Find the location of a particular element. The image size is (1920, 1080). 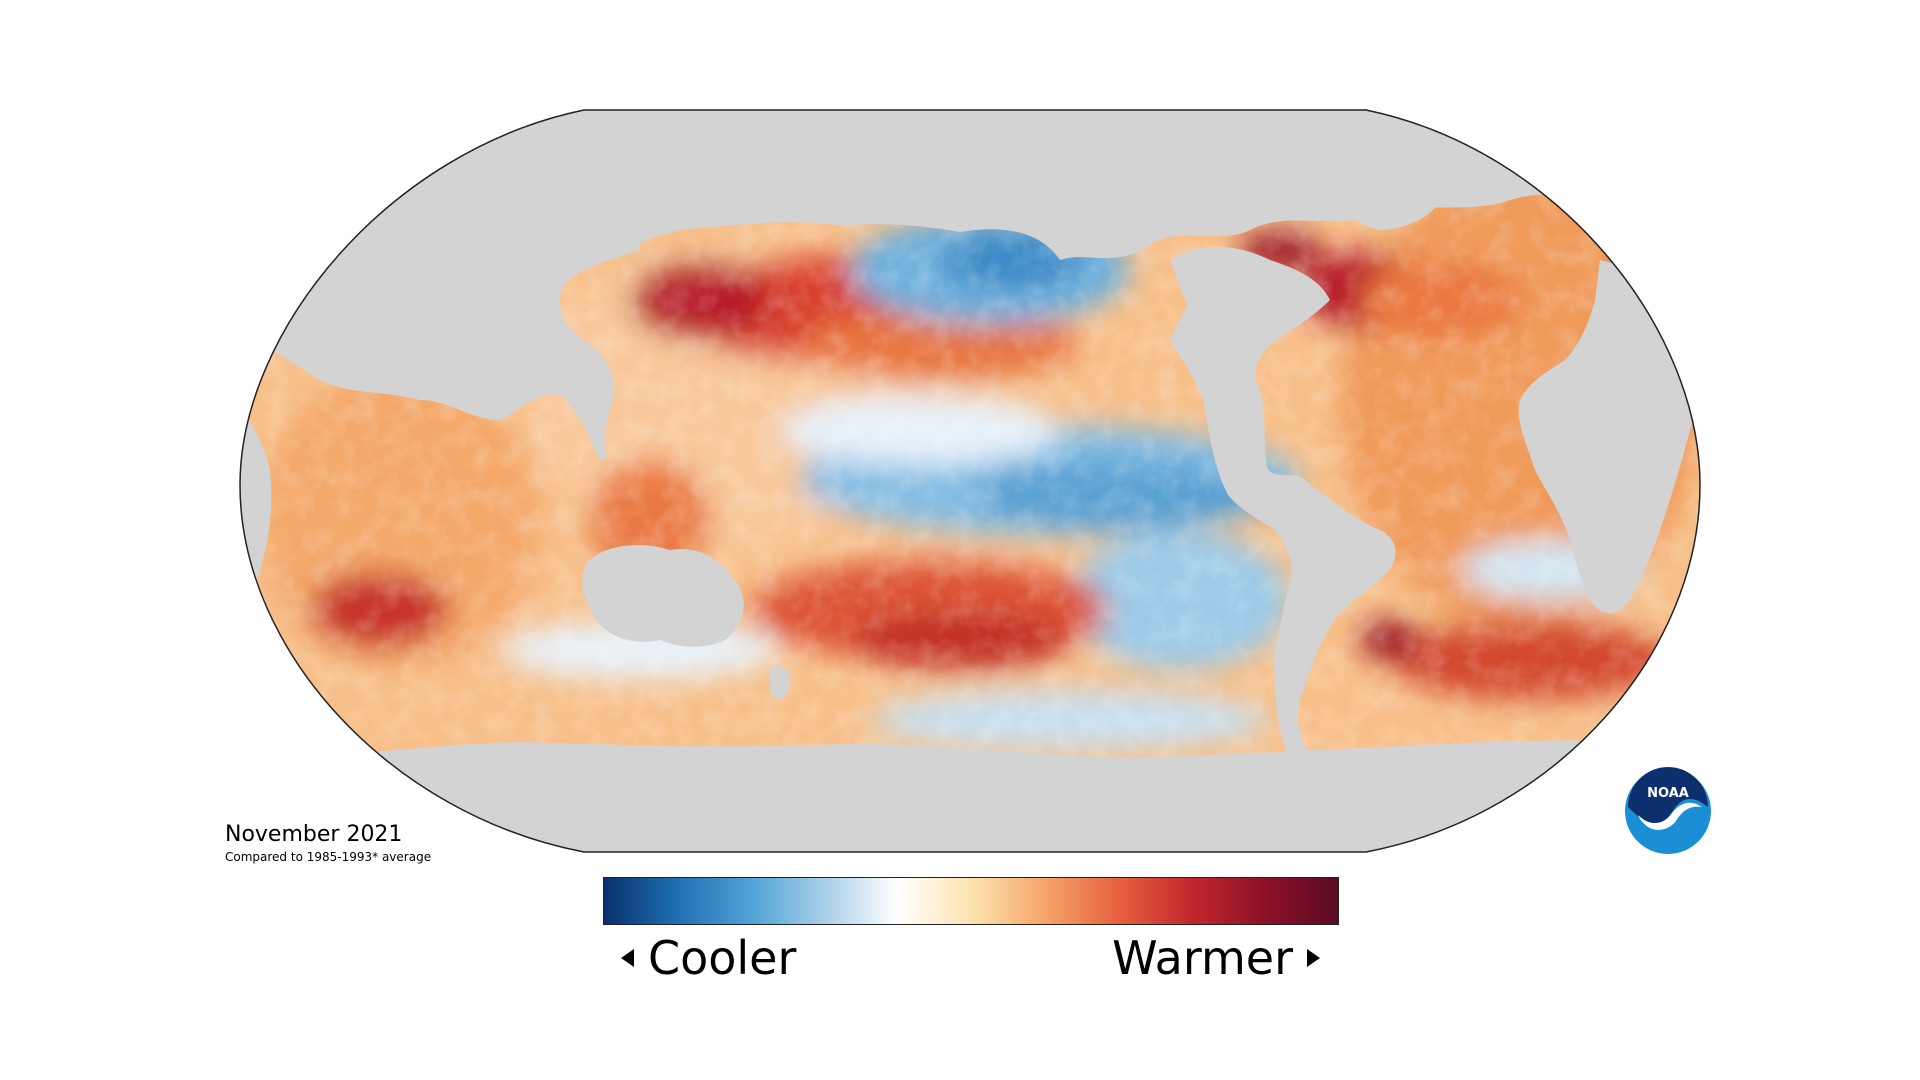

warmer-label: Warmer is located at coordinates (1202, 958).